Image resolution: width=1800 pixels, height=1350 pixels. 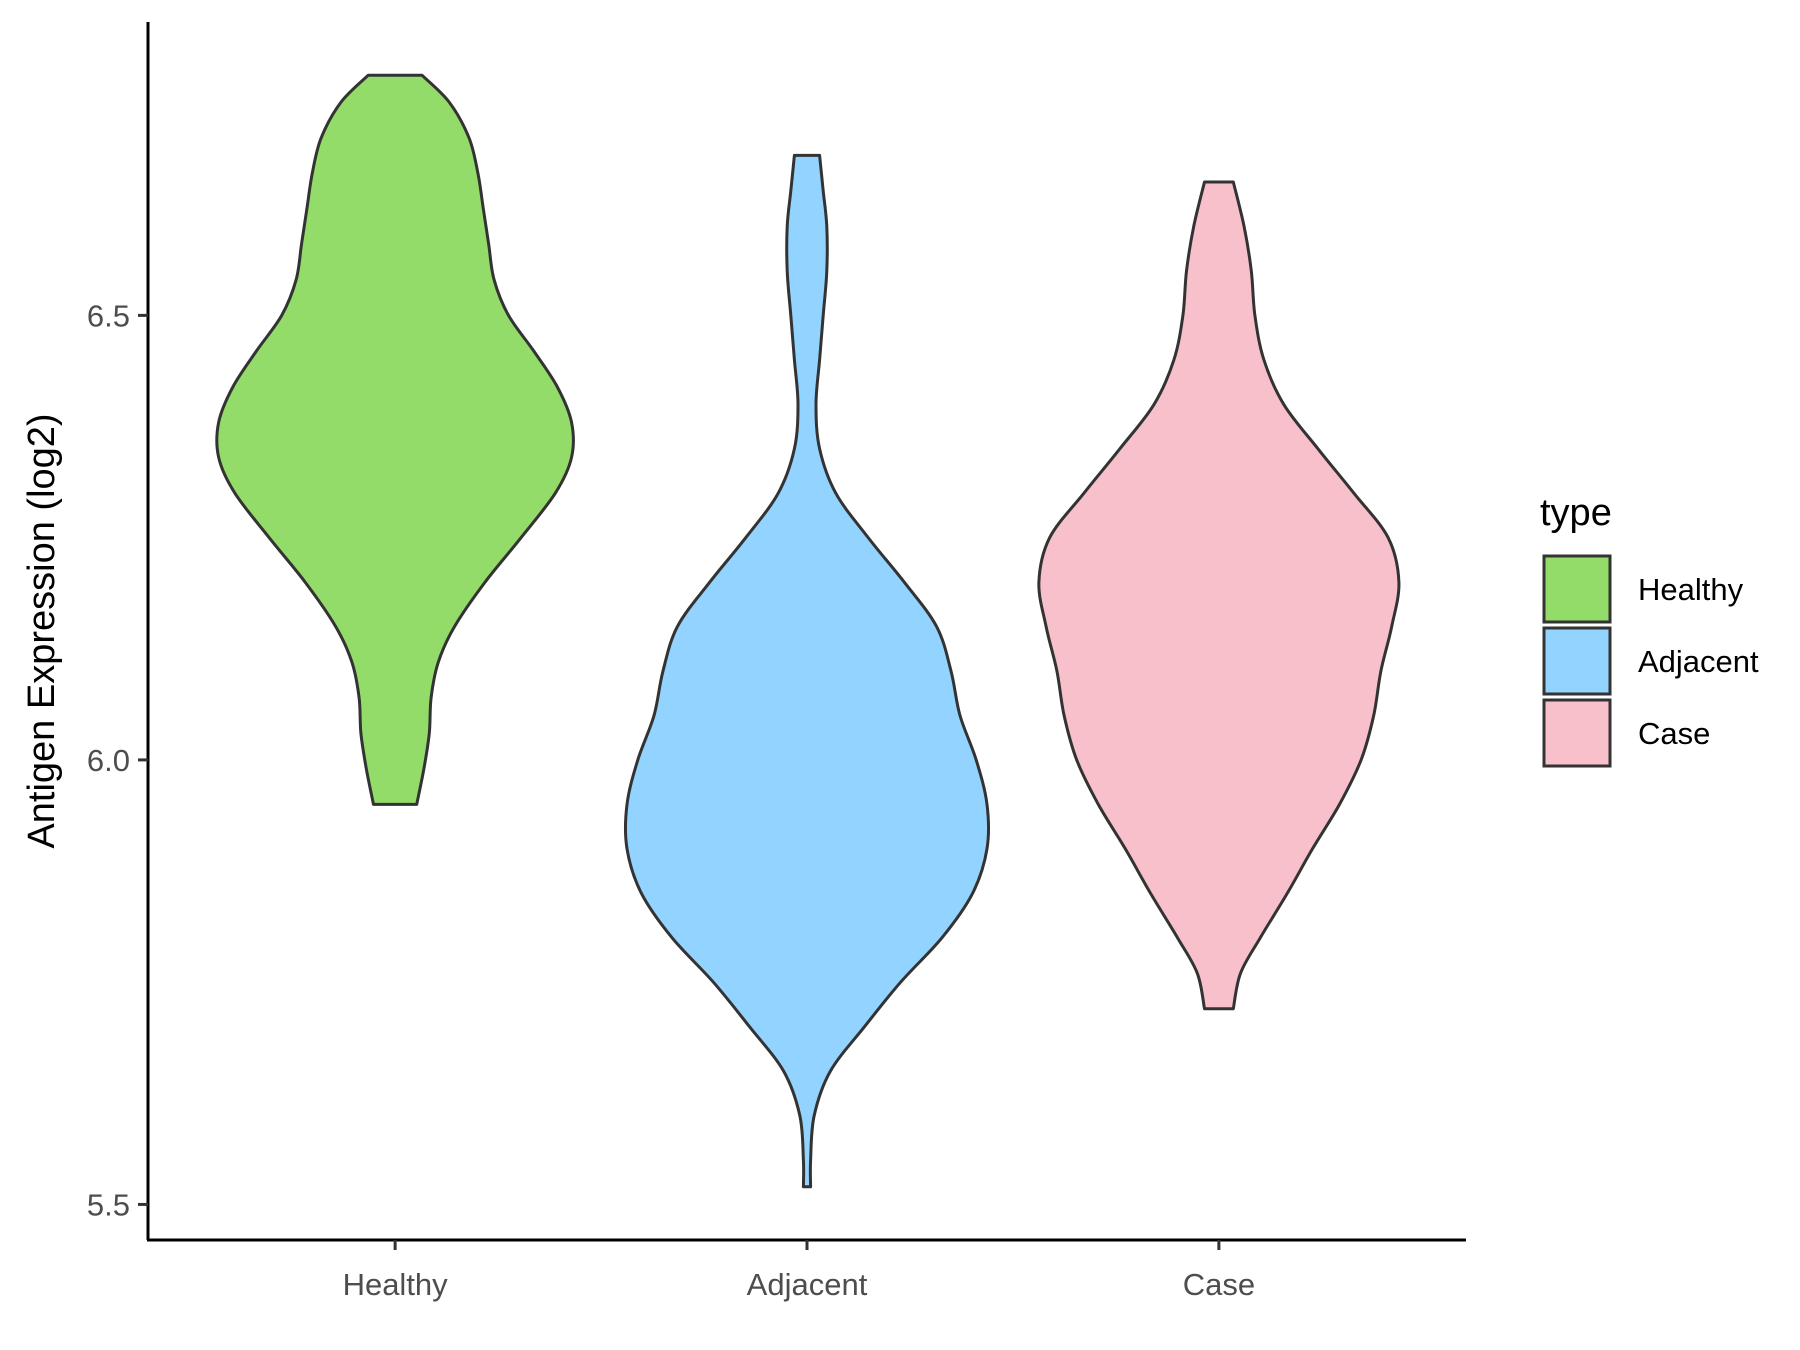 I want to click on legend-swatch-case, so click(x=1577, y=733).